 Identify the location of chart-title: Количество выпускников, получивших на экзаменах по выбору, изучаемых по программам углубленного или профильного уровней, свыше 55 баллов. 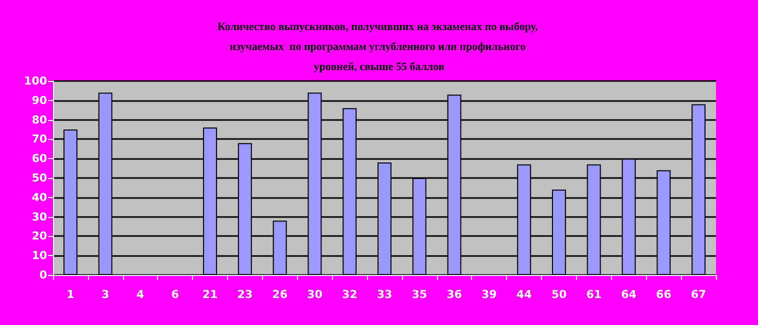
(379, 47).